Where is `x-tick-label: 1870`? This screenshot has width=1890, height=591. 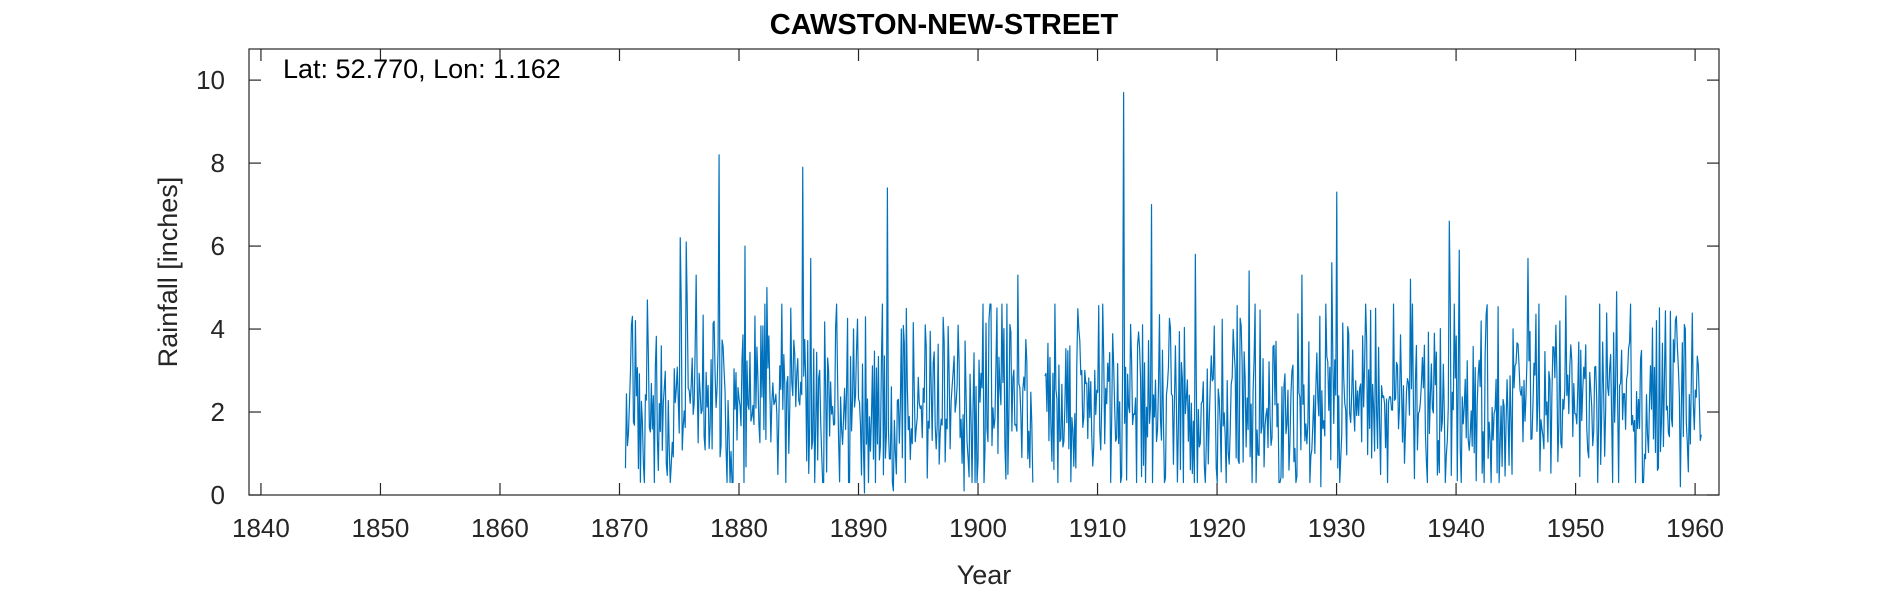
x-tick-label: 1870 is located at coordinates (620, 528).